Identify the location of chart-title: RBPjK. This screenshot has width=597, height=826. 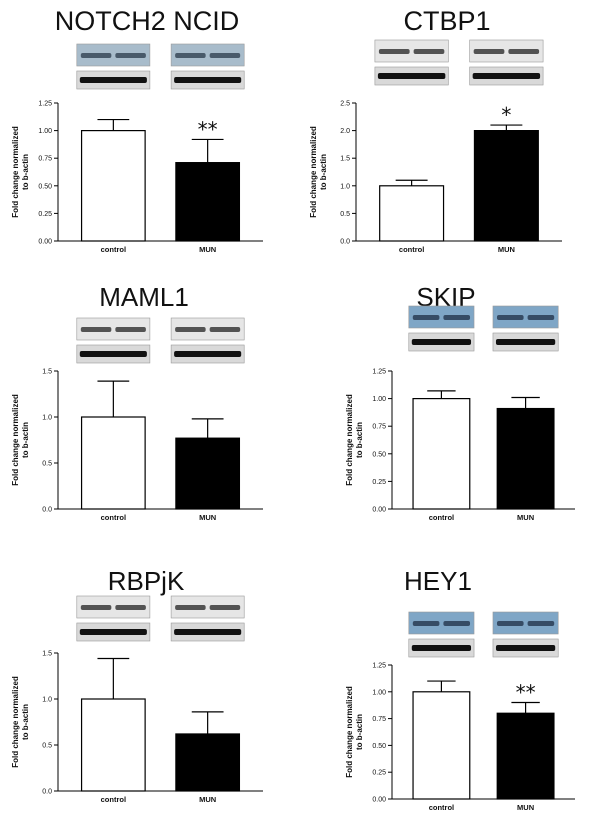
(146, 581).